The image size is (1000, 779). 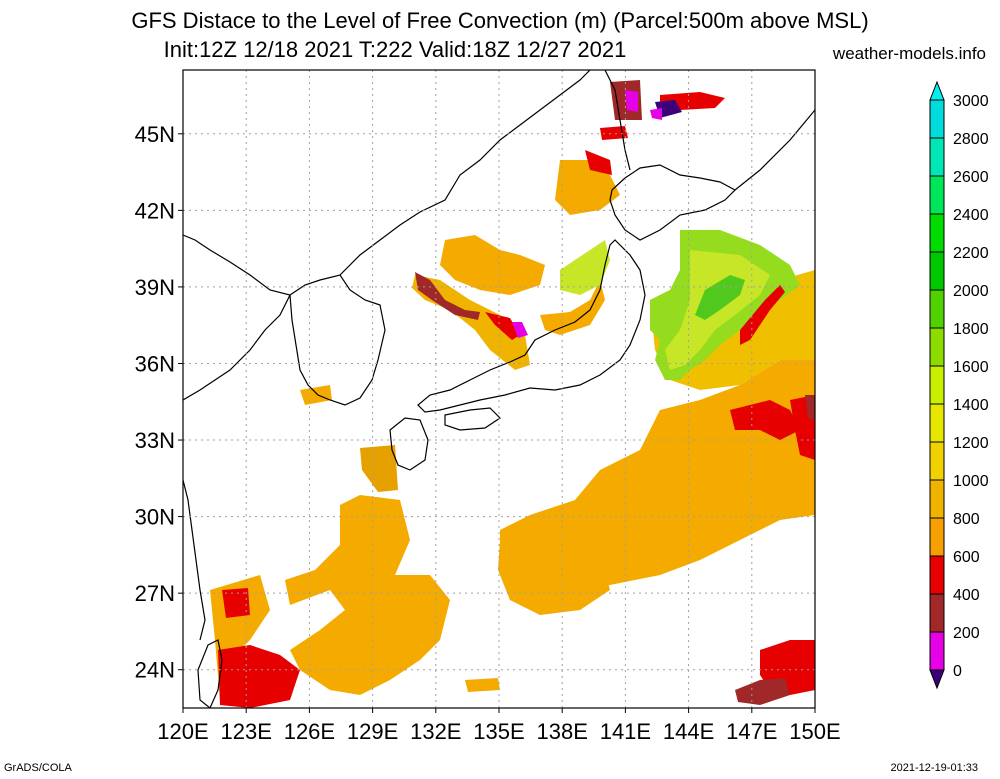 I want to click on shade-region-green-inner, so click(x=720, y=297).